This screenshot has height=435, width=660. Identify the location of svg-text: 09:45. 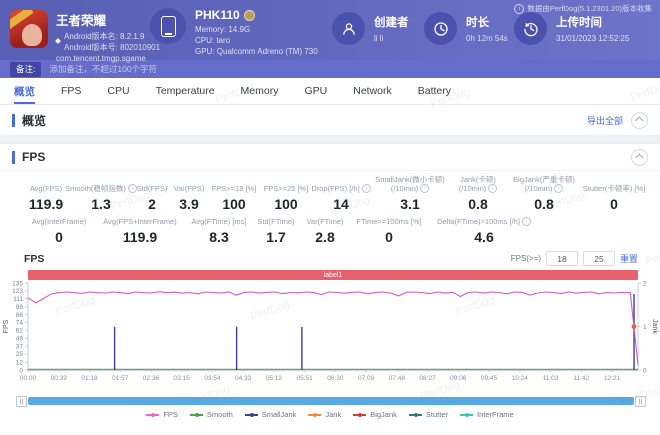
(489, 378).